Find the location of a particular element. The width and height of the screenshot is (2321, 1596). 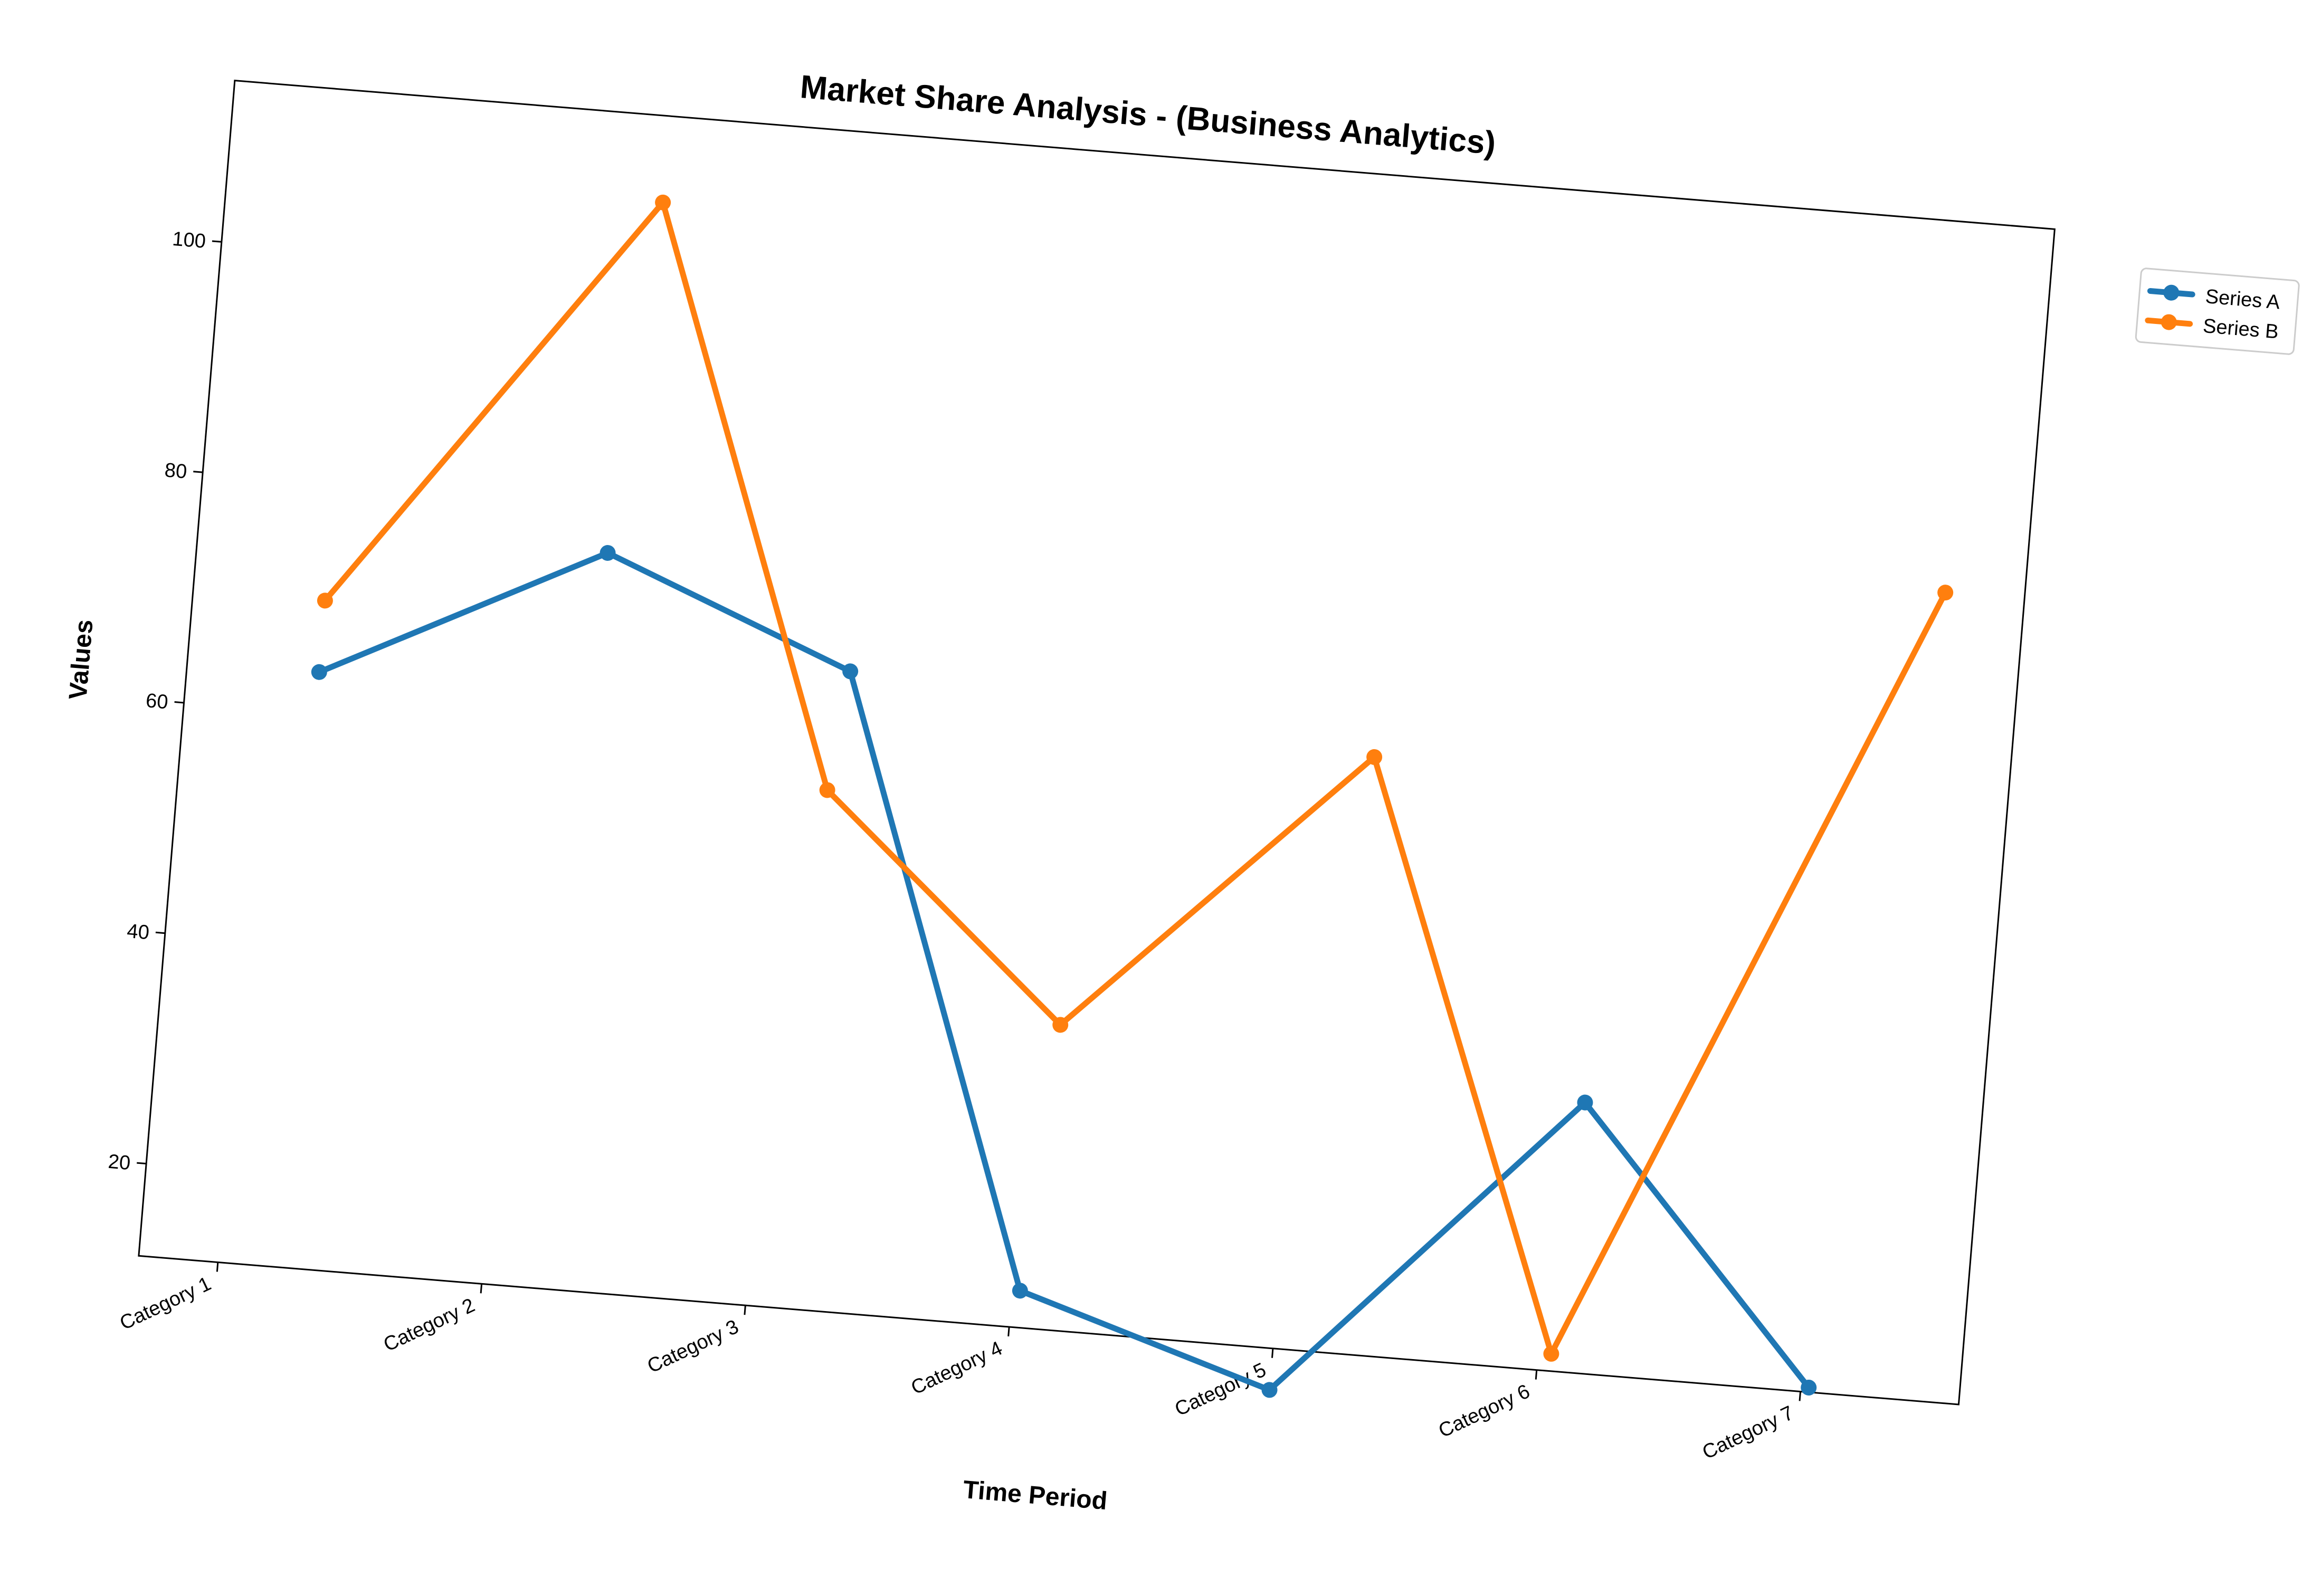

y-axis: 20 40 60 80 100 is located at coordinates (165, 701).